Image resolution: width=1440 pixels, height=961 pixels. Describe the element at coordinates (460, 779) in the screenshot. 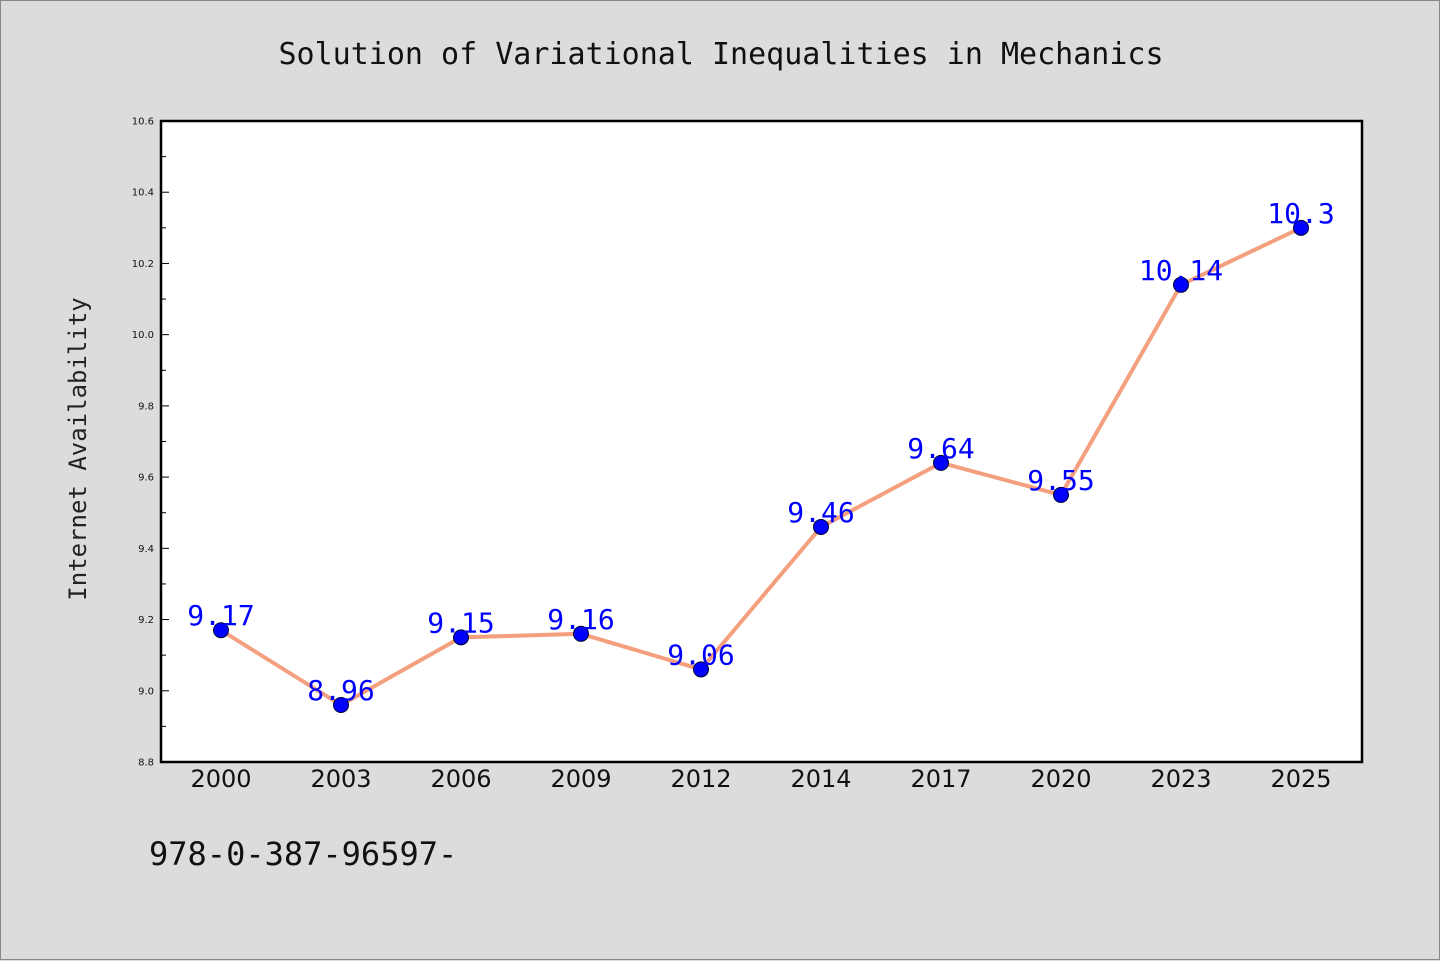

I see `x-tick-label: 2006` at that location.